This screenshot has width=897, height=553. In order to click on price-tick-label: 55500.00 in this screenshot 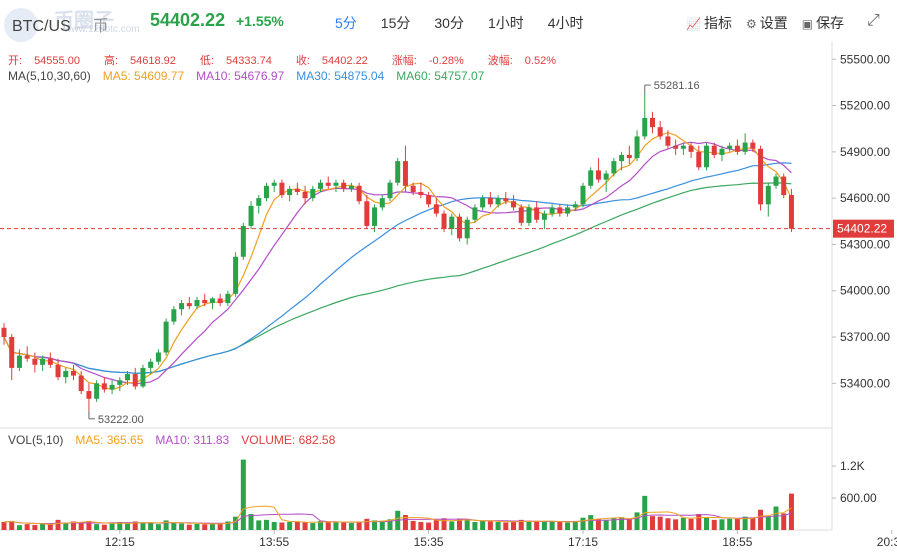, I will do `click(865, 59)`.